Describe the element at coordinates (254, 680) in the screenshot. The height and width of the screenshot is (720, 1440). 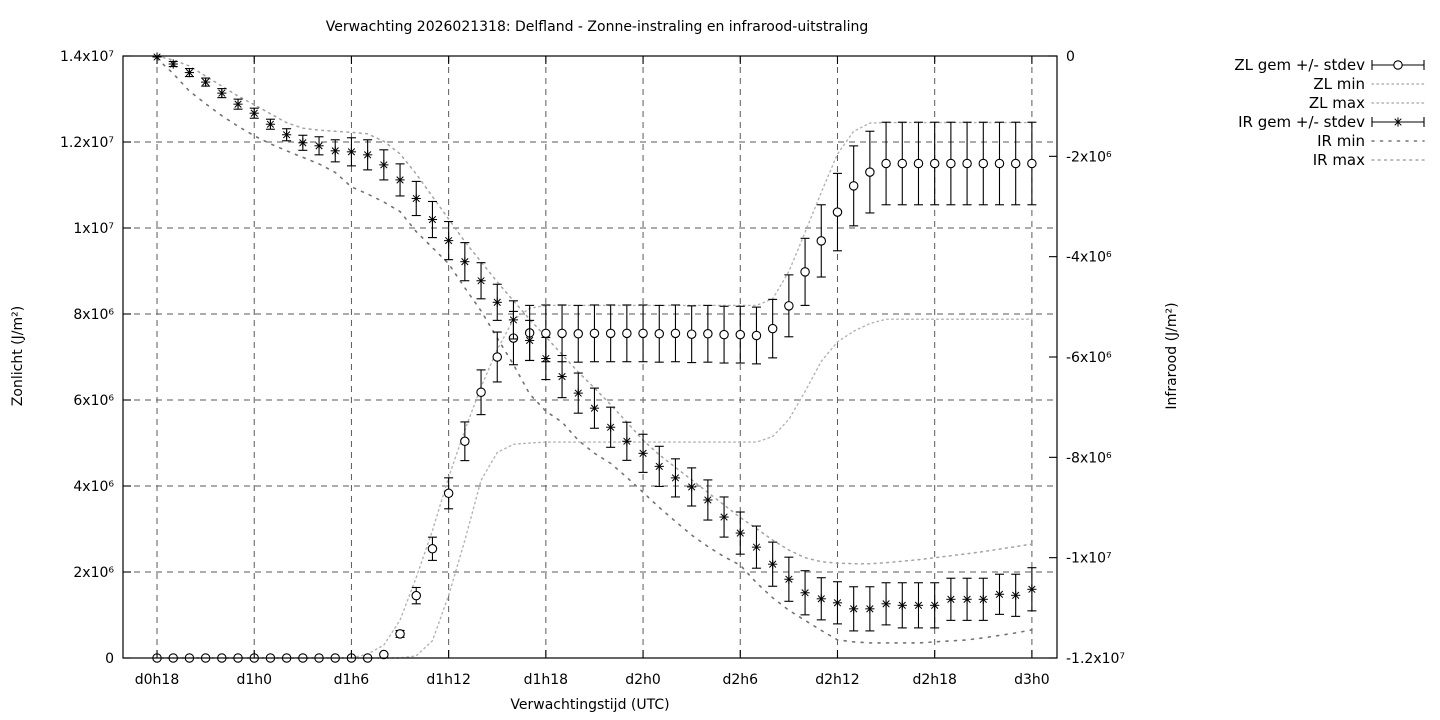
I see `svg-text: d1h0` at that location.